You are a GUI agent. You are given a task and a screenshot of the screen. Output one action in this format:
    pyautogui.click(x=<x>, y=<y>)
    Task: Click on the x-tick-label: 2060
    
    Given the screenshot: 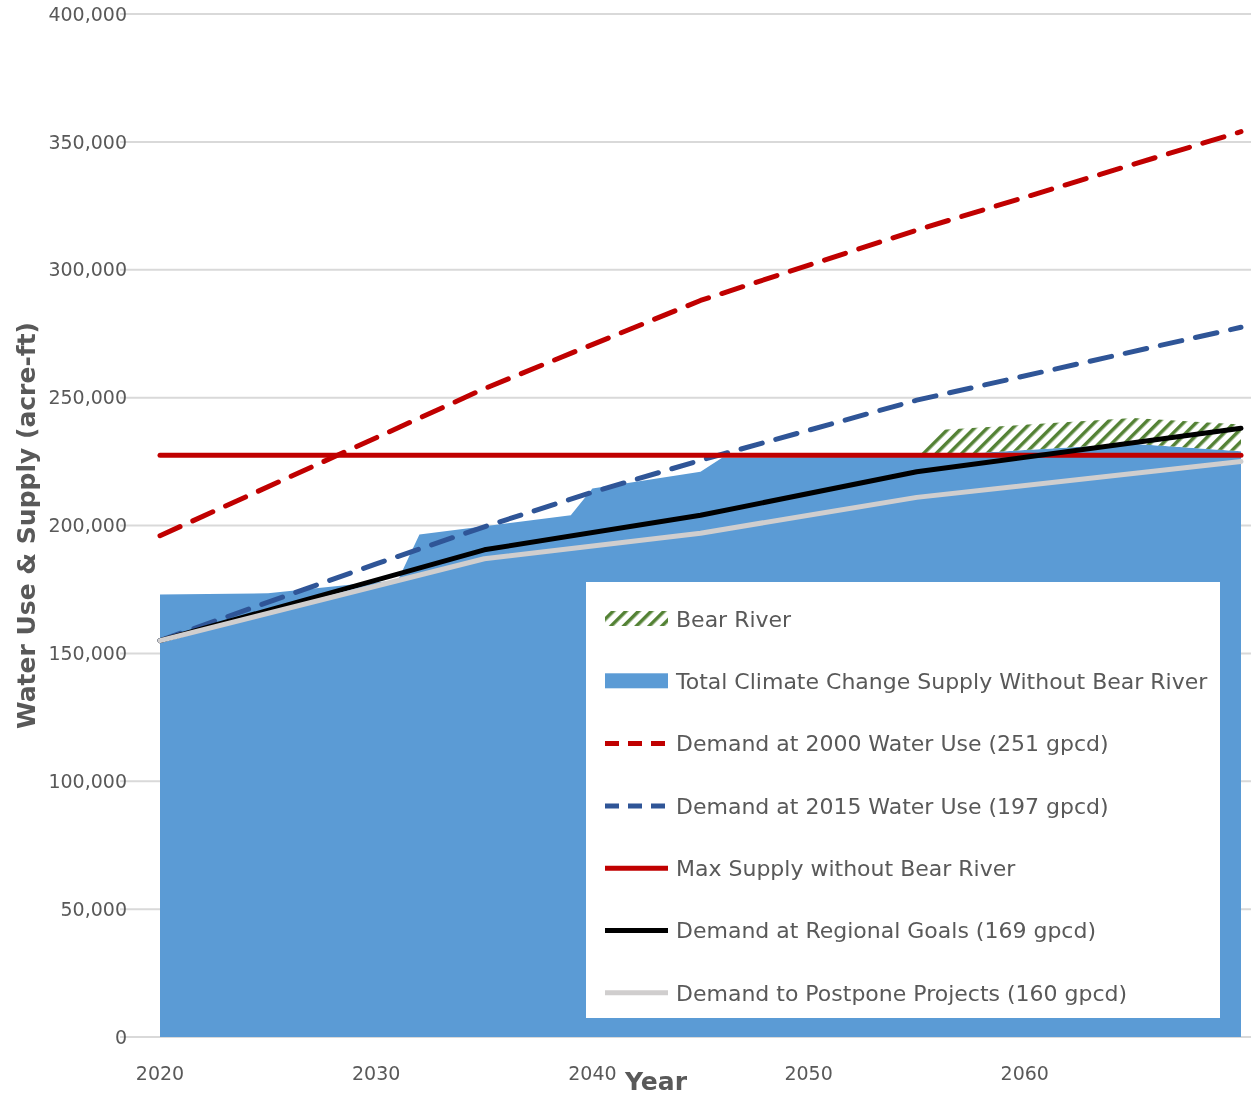 What is the action you would take?
    pyautogui.click(x=1024, y=1073)
    